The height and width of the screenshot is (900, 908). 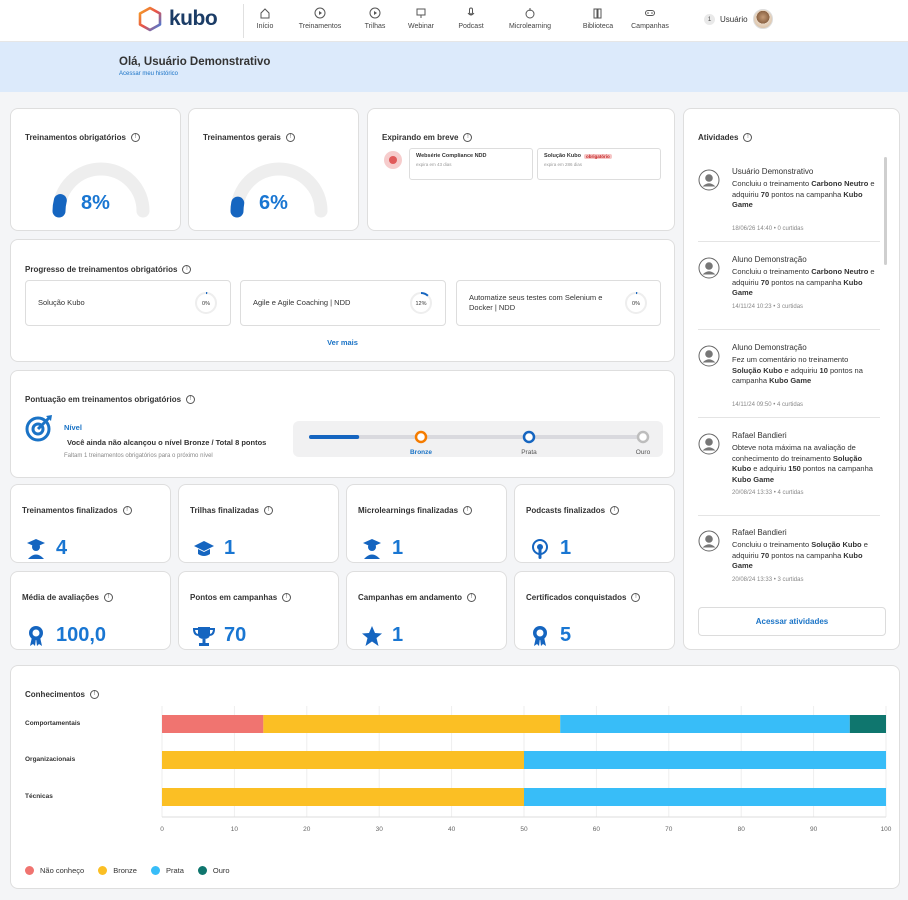 I want to click on progress-item: Solução Kubo 0%, so click(x=128, y=303).